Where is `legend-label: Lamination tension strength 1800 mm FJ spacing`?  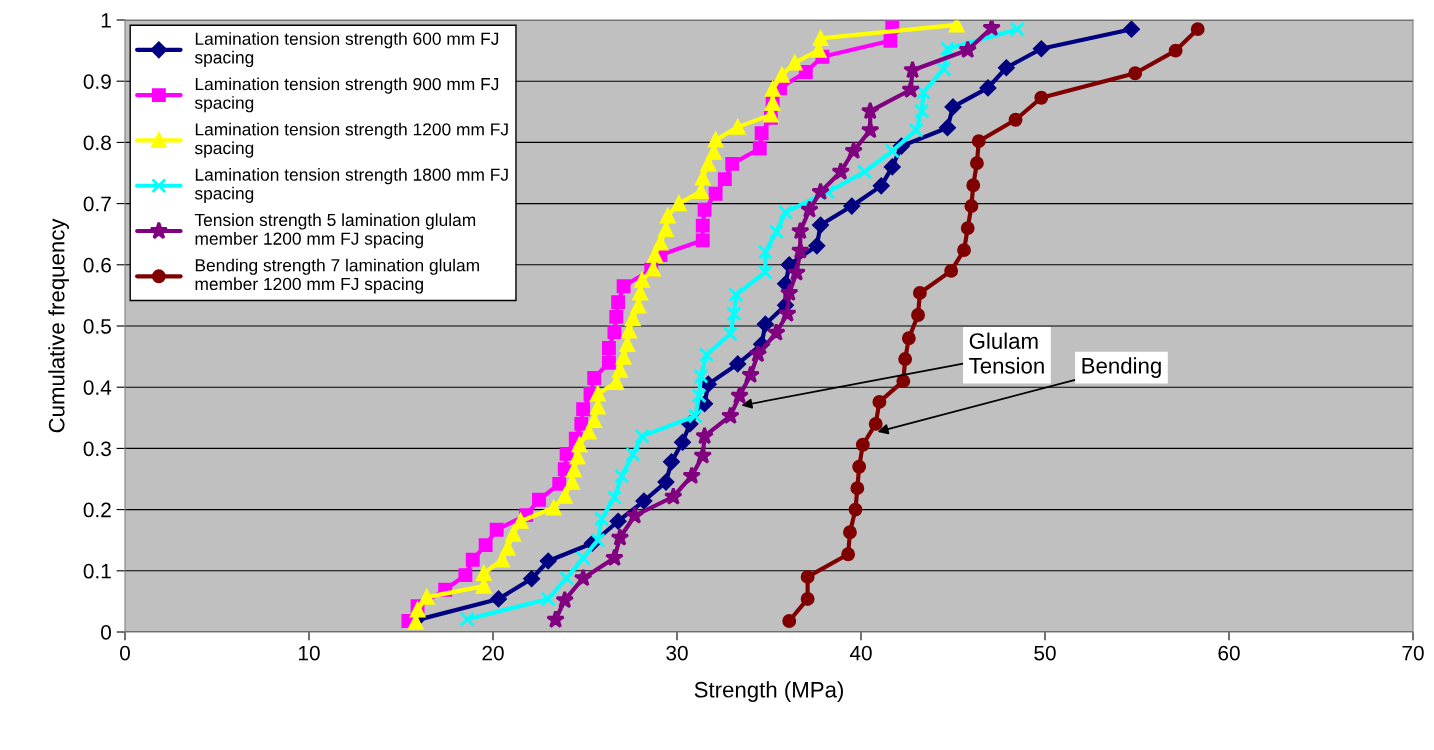
legend-label: Lamination tension strength 1800 mm FJ spacing is located at coordinates (351, 185).